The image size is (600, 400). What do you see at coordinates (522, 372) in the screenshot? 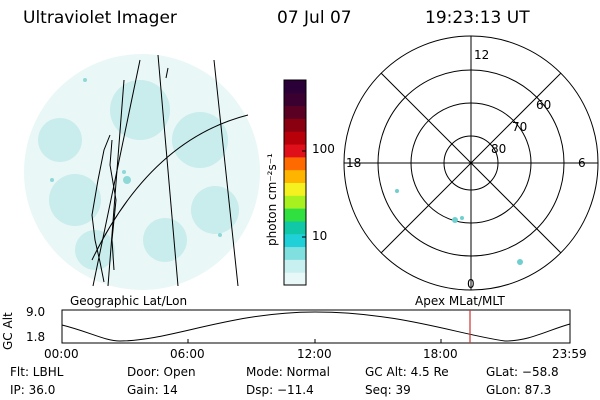
I see `status-glat: GLat: −58.8` at bounding box center [522, 372].